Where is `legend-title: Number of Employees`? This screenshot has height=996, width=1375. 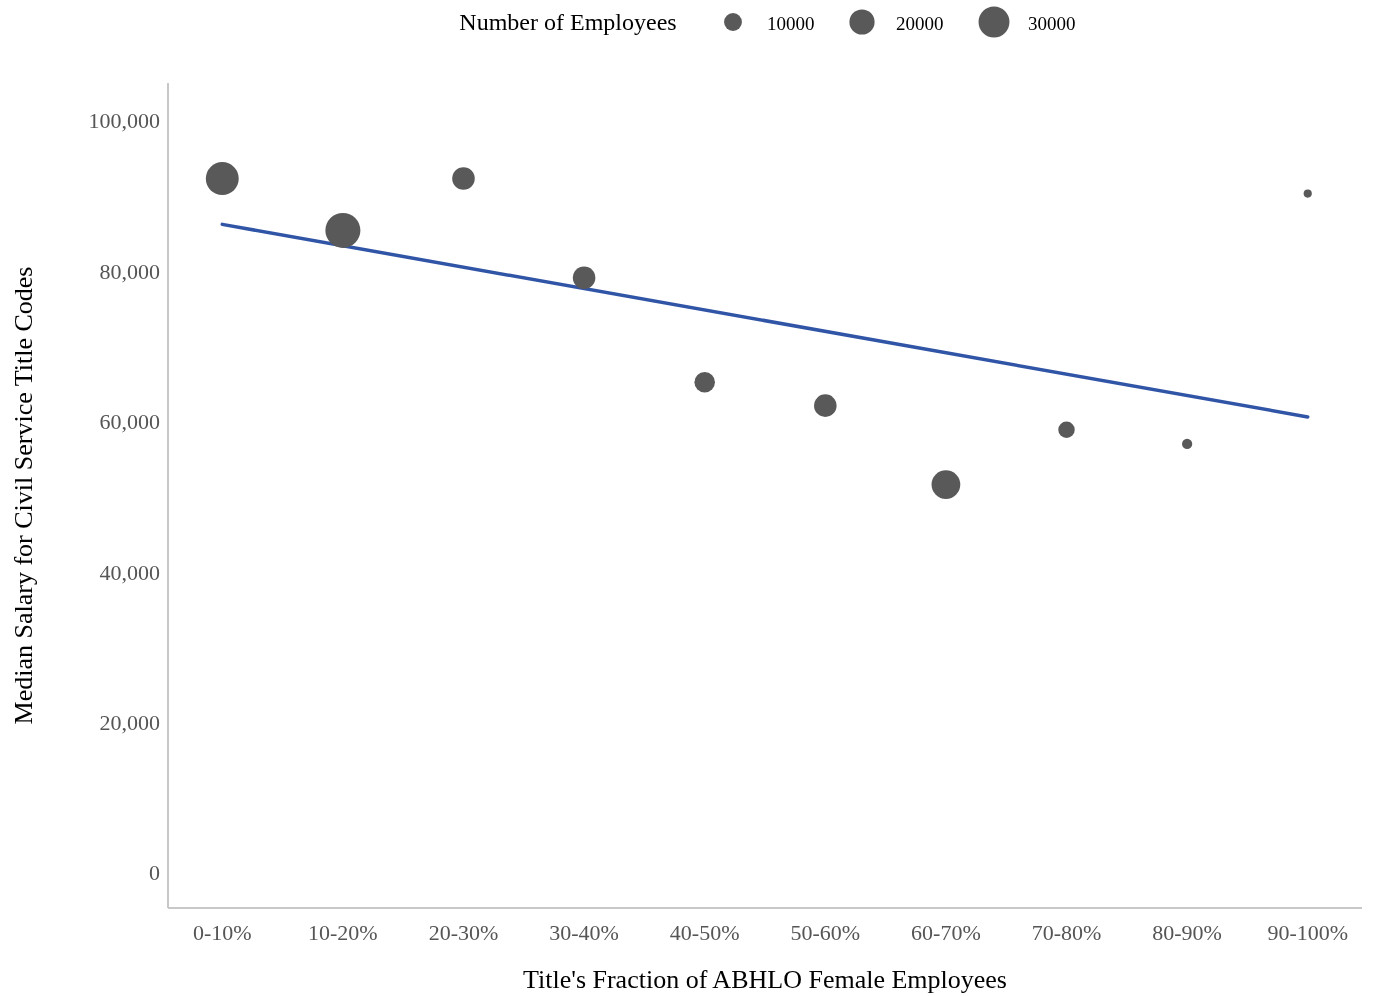
legend-title: Number of Employees is located at coordinates (568, 22).